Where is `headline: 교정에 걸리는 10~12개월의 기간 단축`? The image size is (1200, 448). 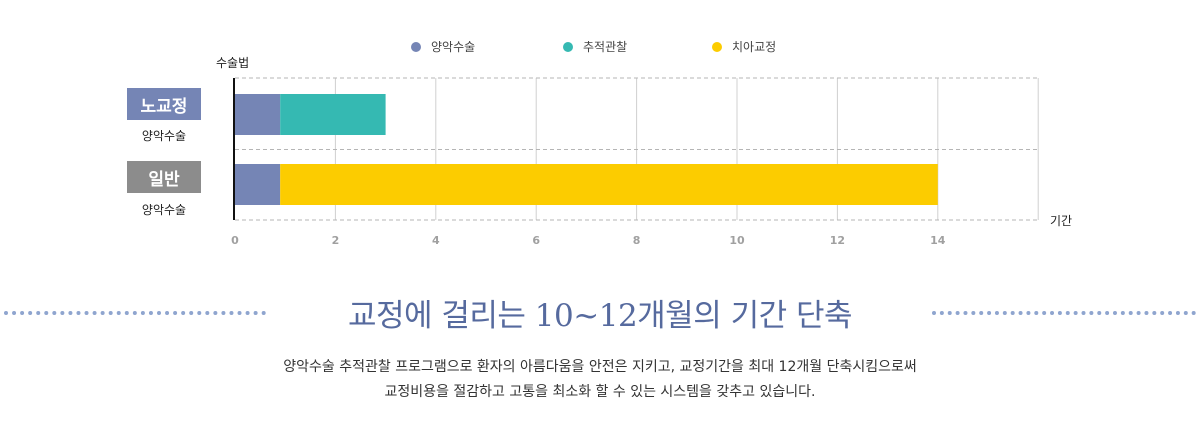 headline: 교정에 걸리는 10~12개월의 기간 단축 is located at coordinates (600, 316).